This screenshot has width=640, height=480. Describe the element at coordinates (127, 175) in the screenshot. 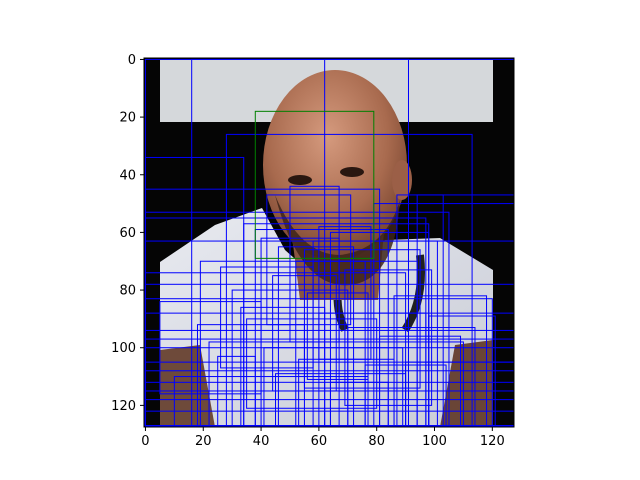

I see `y-tick-label: 40` at that location.